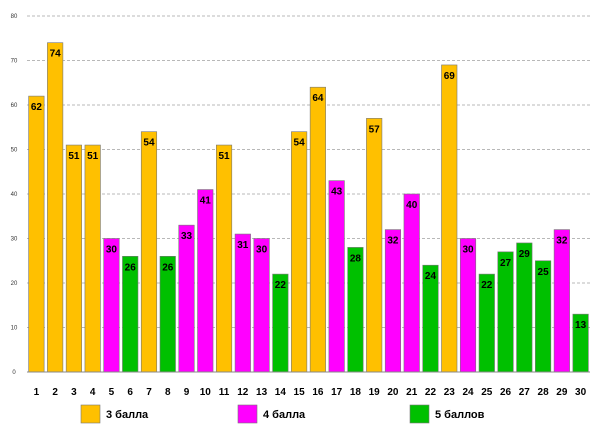  Describe the element at coordinates (206, 201) in the screenshot. I see `data-label-10: 41` at that location.